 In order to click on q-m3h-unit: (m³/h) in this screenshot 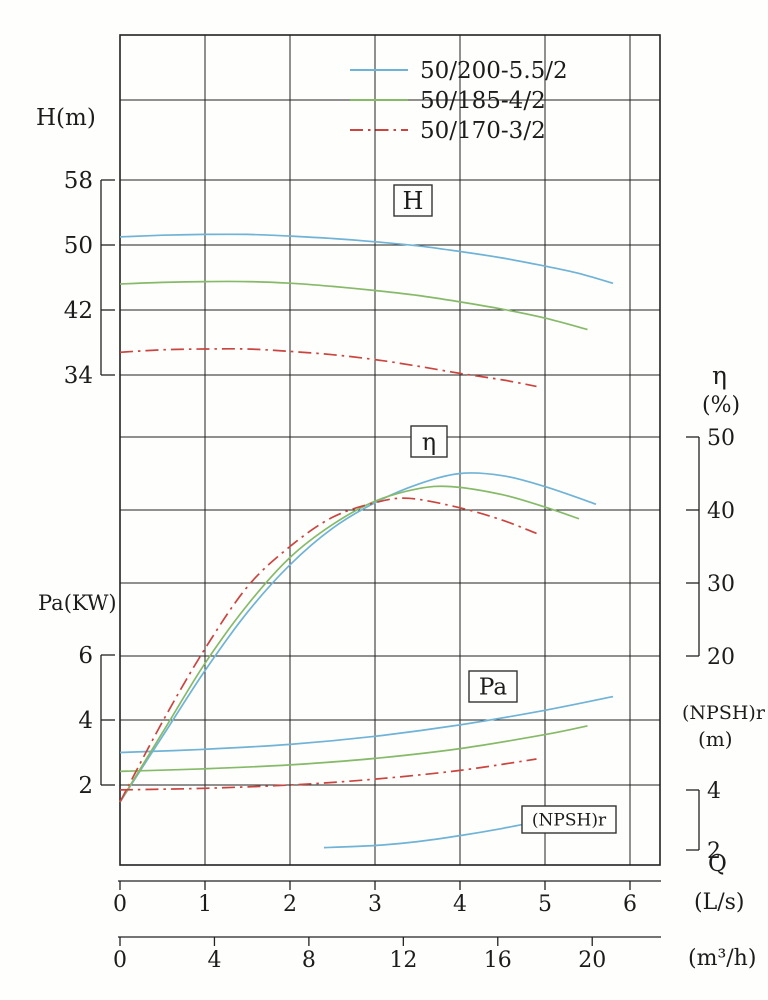, I will do `click(722, 958)`.